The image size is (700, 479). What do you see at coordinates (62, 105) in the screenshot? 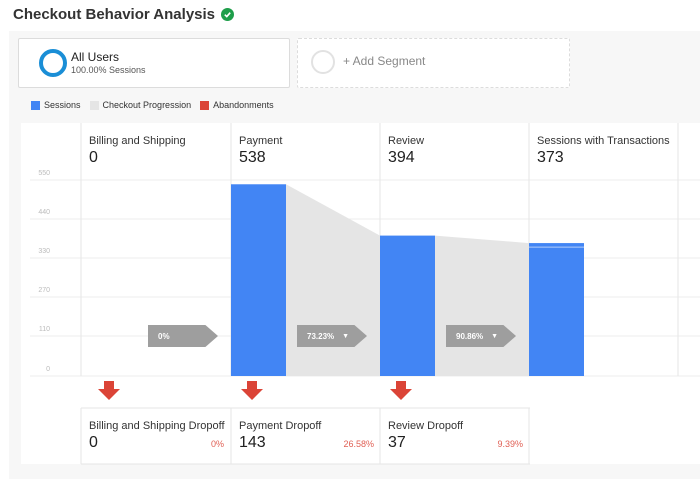
I see `legend-label: Sessions` at bounding box center [62, 105].